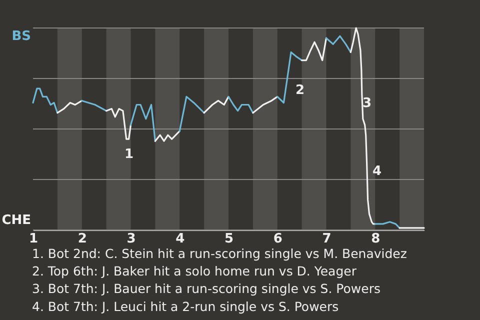 This screenshot has height=320, width=480. What do you see at coordinates (277, 239) in the screenshot?
I see `x-tick-label: 6` at bounding box center [277, 239].